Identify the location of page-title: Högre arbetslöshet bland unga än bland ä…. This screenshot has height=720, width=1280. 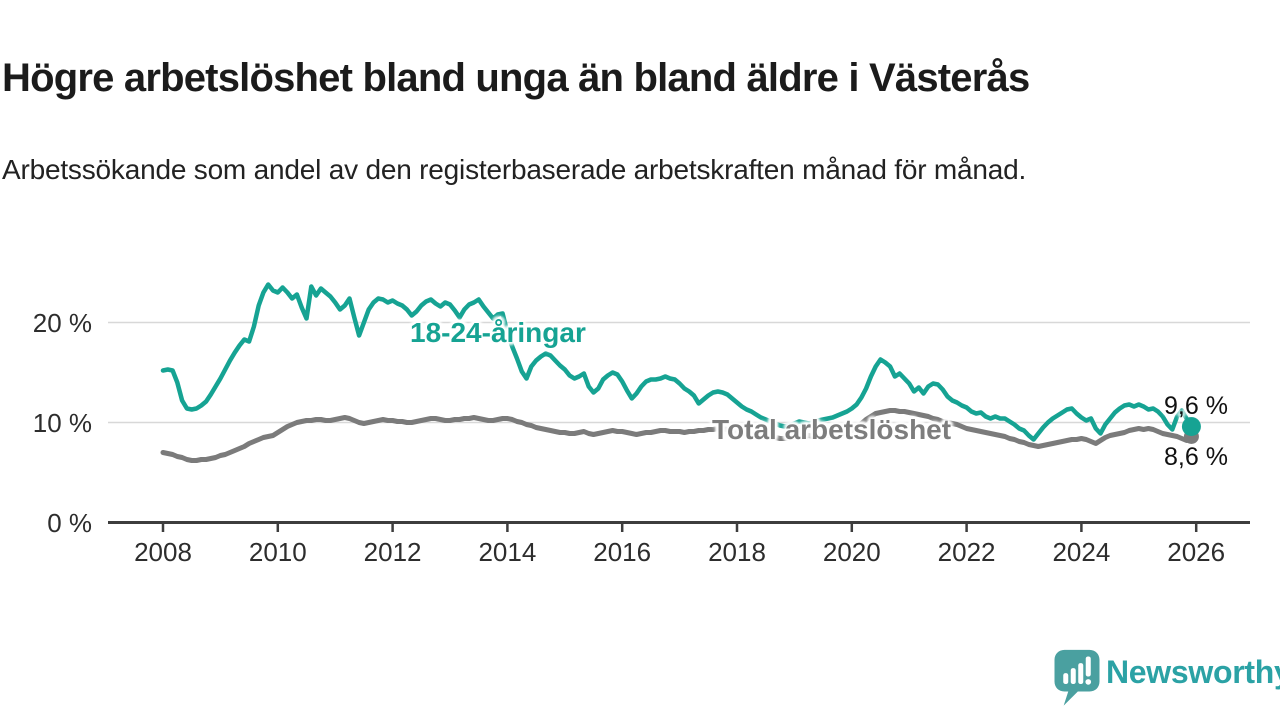
(516, 77).